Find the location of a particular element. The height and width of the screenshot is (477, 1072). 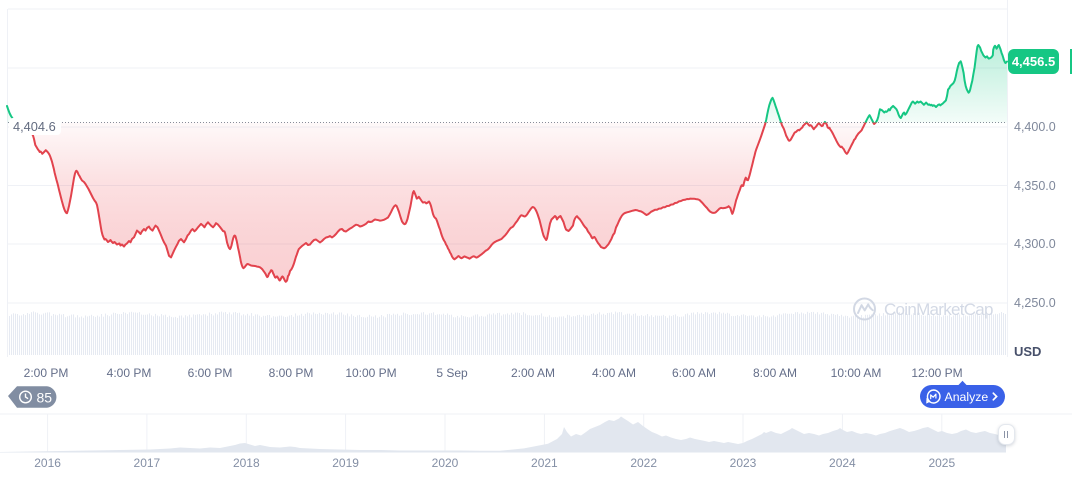

svg-text: Analyze is located at coordinates (967, 397).